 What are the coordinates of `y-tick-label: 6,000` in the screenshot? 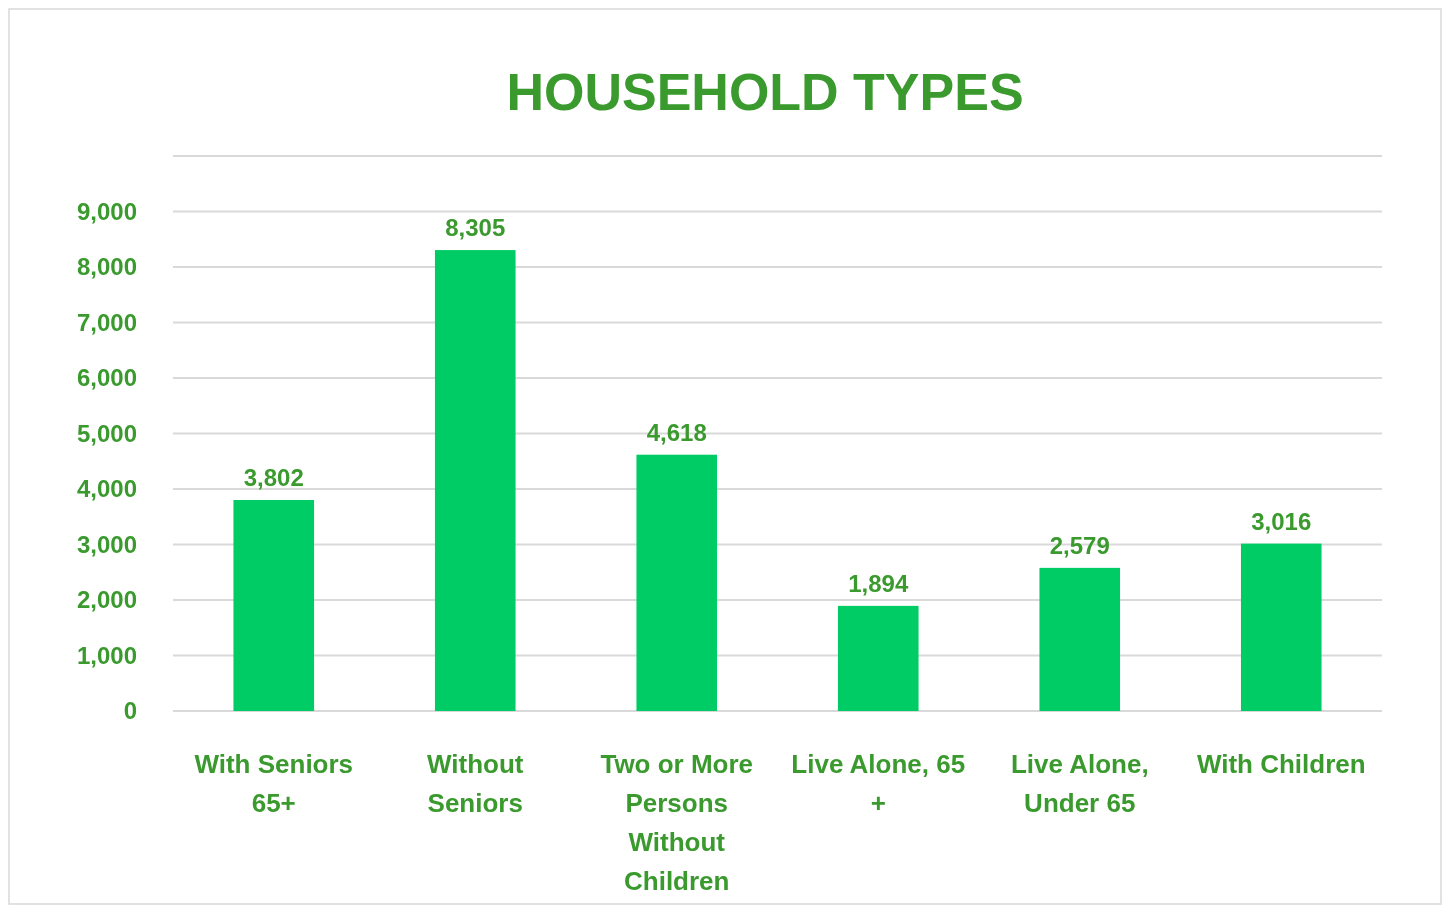 It's located at (106, 378).